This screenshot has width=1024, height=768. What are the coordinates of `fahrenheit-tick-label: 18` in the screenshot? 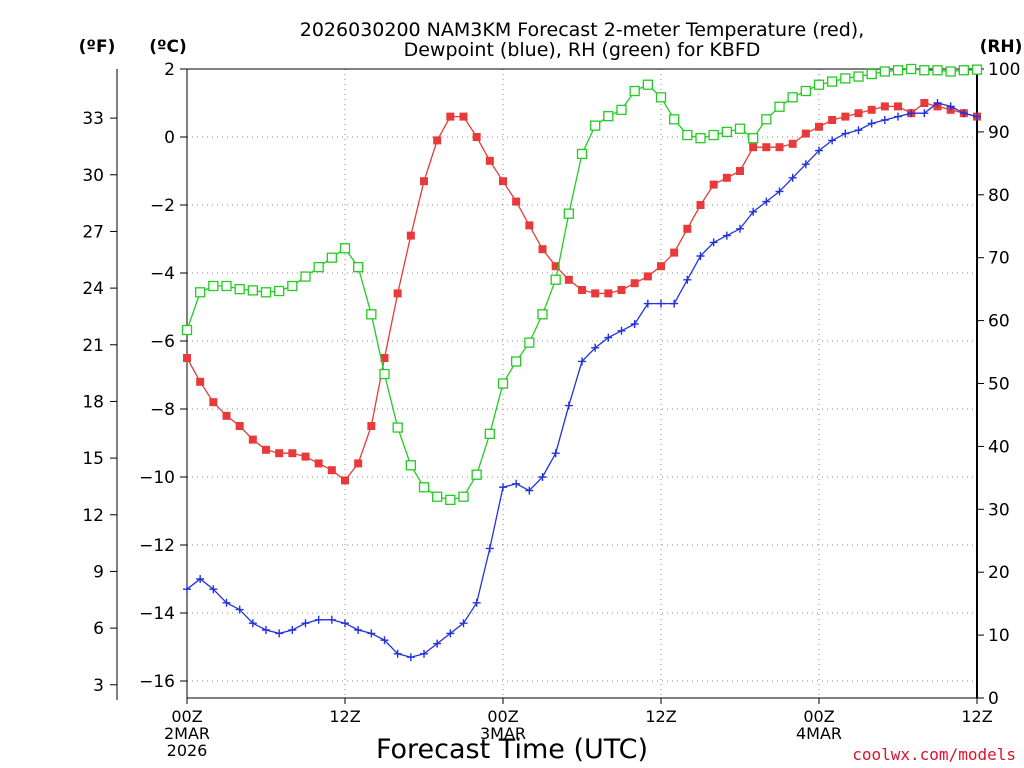 It's located at (93, 402).